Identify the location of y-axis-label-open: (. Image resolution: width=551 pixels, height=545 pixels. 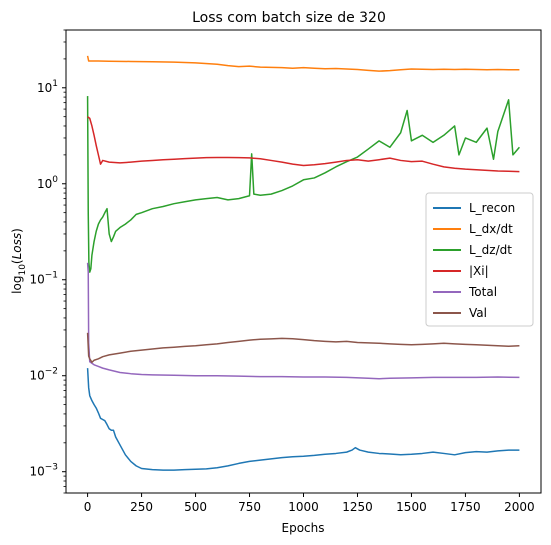
(17, 261).